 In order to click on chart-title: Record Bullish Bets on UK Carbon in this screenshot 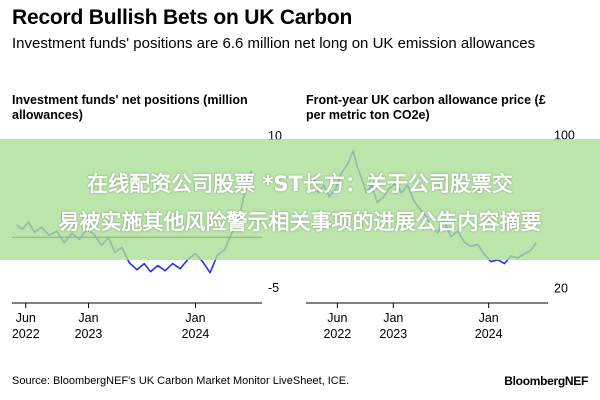, I will do `click(182, 17)`.